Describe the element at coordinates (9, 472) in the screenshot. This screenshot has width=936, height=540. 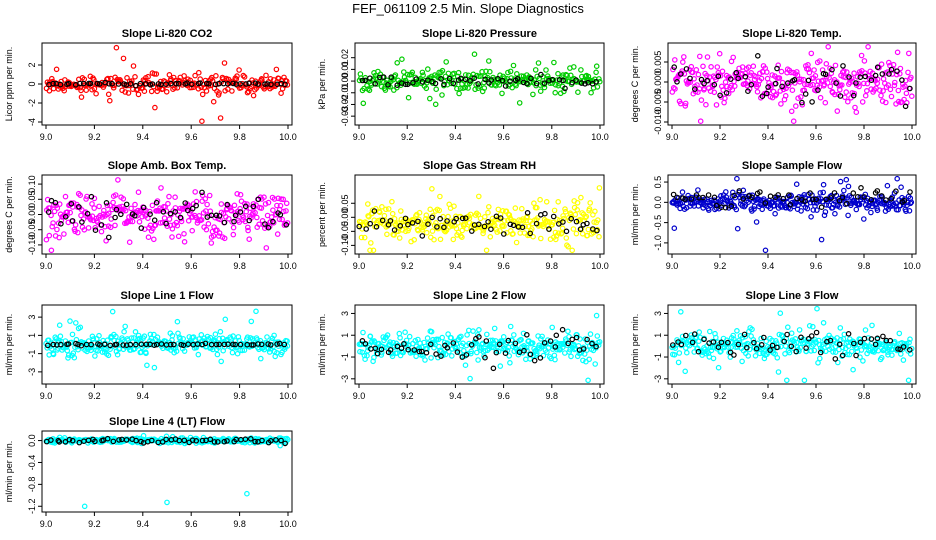
I see `y-axis-label: ml/min per min.` at that location.